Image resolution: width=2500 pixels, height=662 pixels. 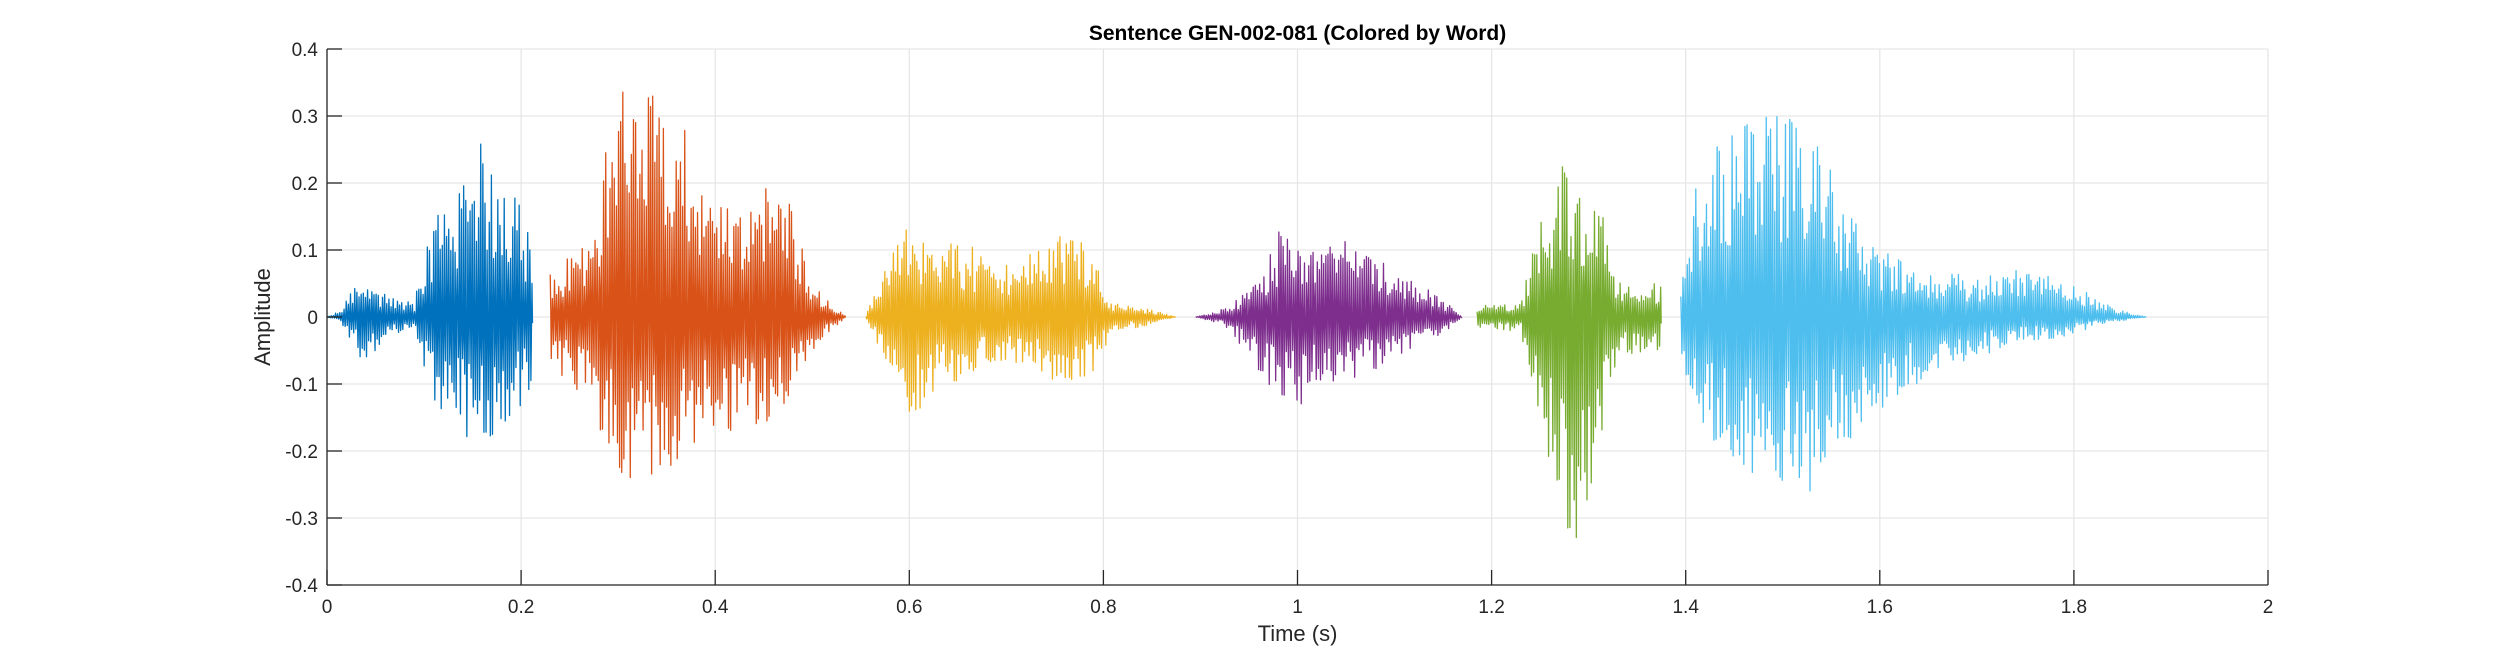 I want to click on chart-title: Sentence GEN-002-081 (Colored by Word), so click(x=1297, y=33).